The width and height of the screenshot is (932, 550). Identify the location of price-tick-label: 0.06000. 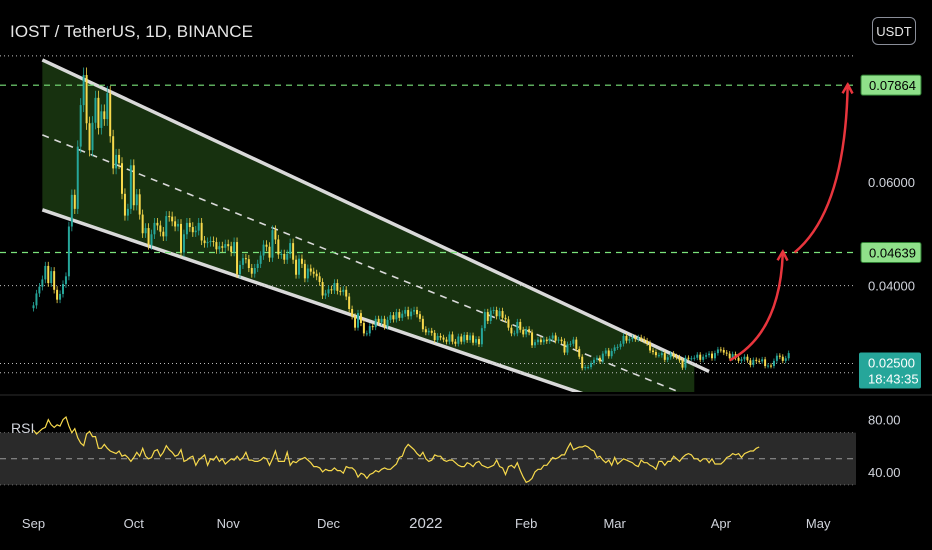
(891, 182).